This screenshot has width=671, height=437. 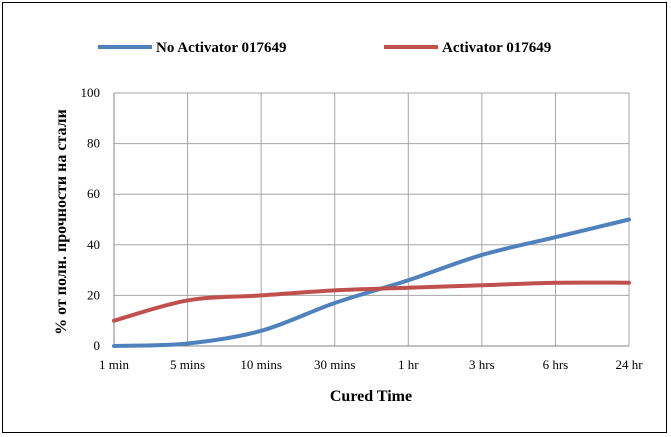 I want to click on y-tick-label: 40, so click(x=93, y=244).